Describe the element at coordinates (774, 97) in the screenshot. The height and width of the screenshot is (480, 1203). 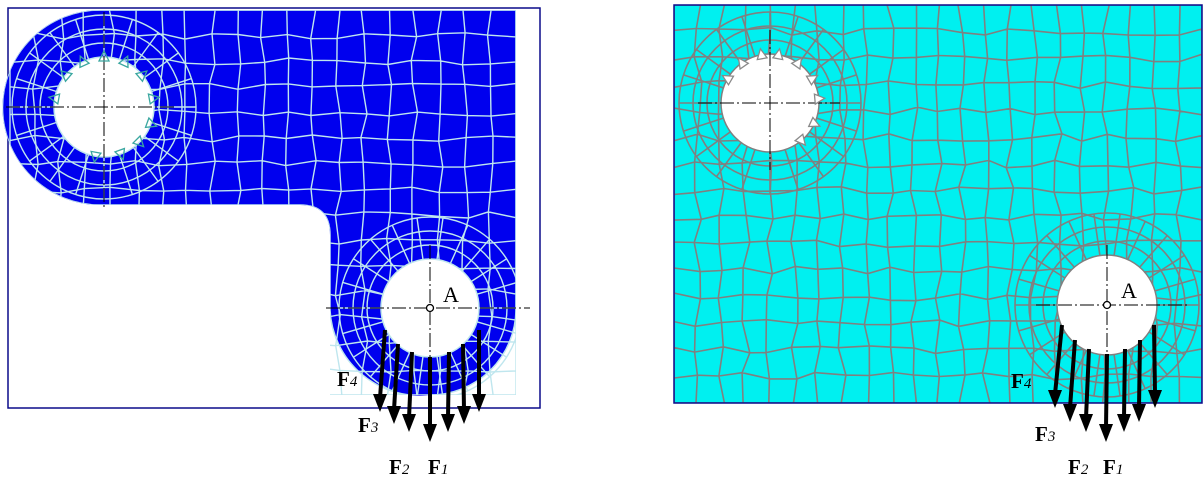
I see `right-constraint-markers` at that location.